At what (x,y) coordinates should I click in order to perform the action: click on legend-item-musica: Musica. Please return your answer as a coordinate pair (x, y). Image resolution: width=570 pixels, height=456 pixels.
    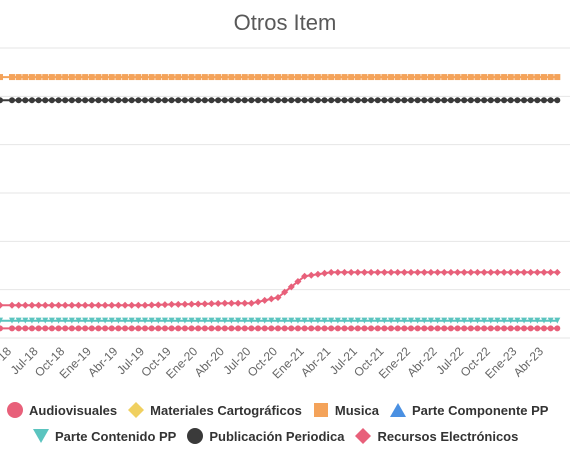
    Looking at the image, I should click on (345, 410).